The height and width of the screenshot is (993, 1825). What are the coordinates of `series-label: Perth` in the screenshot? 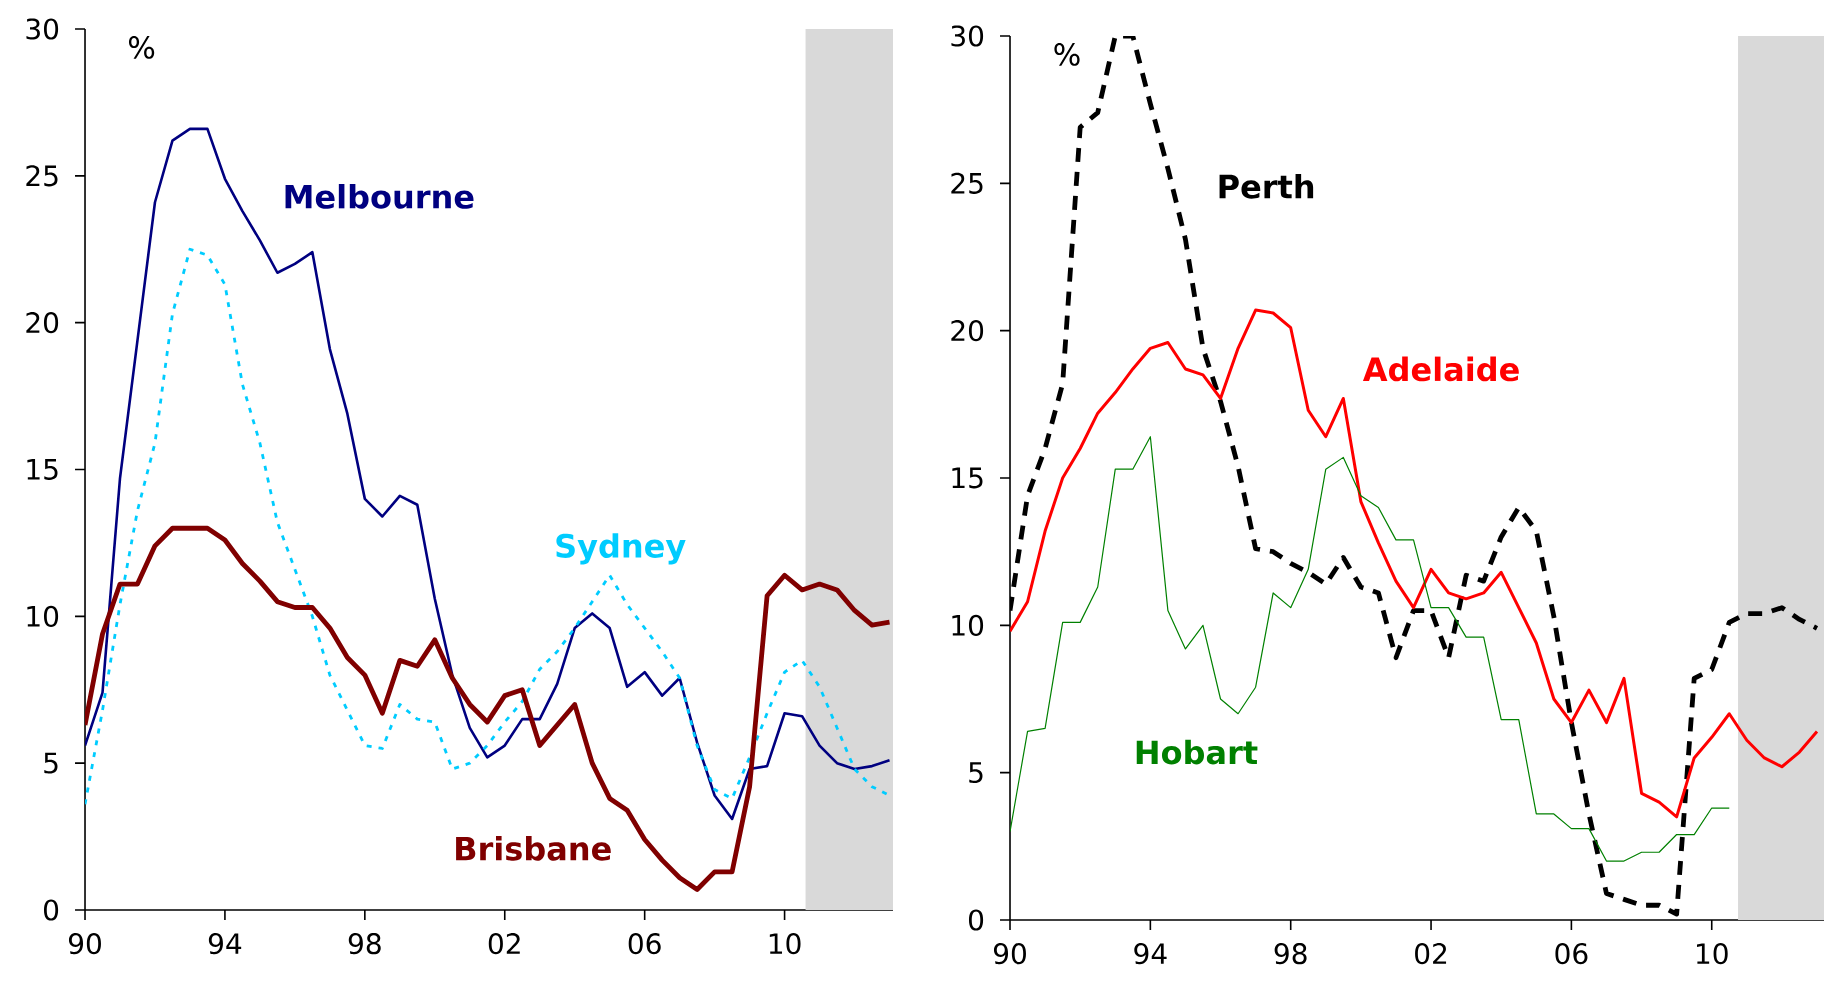 It's located at (1266, 186).